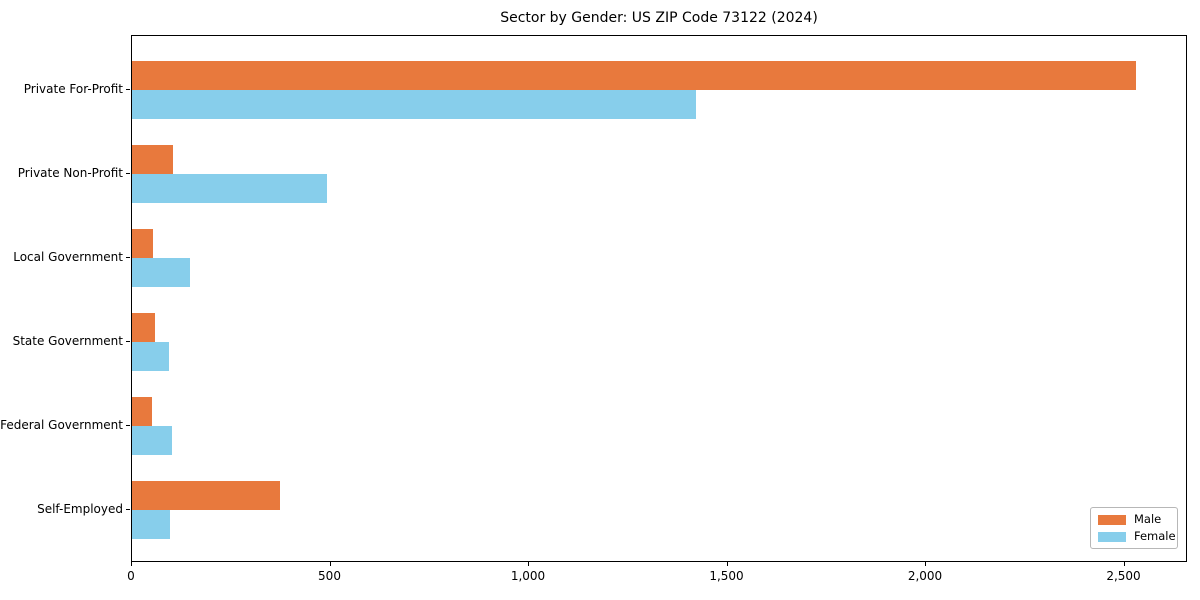 The height and width of the screenshot is (600, 1200). Describe the element at coordinates (1134, 528) in the screenshot. I see `legend: Male Female` at that location.